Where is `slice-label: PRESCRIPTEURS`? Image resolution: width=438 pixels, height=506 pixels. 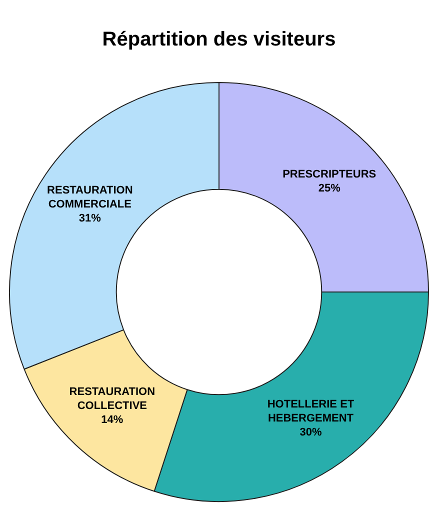 slice-label: PRESCRIPTEURS is located at coordinates (329, 174).